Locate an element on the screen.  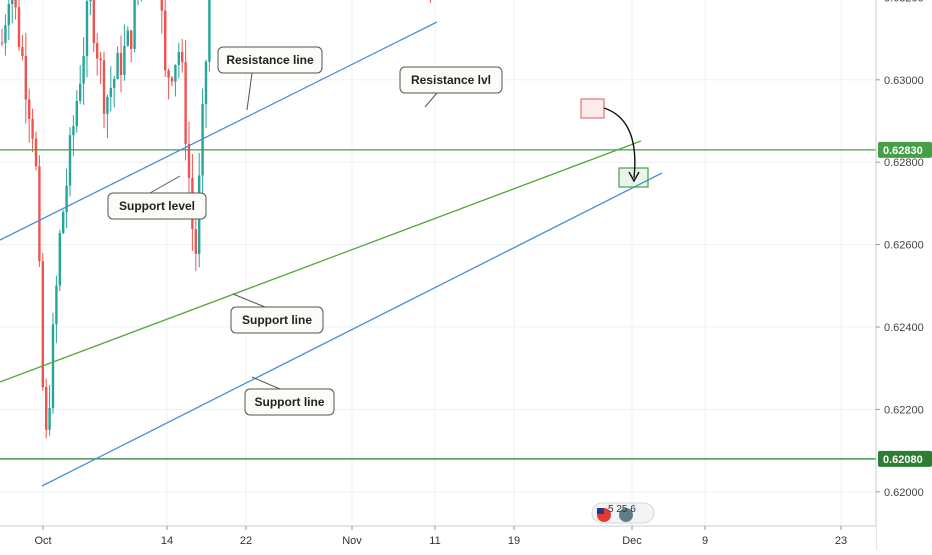
callout-3: Support line is located at coordinates (277, 313).